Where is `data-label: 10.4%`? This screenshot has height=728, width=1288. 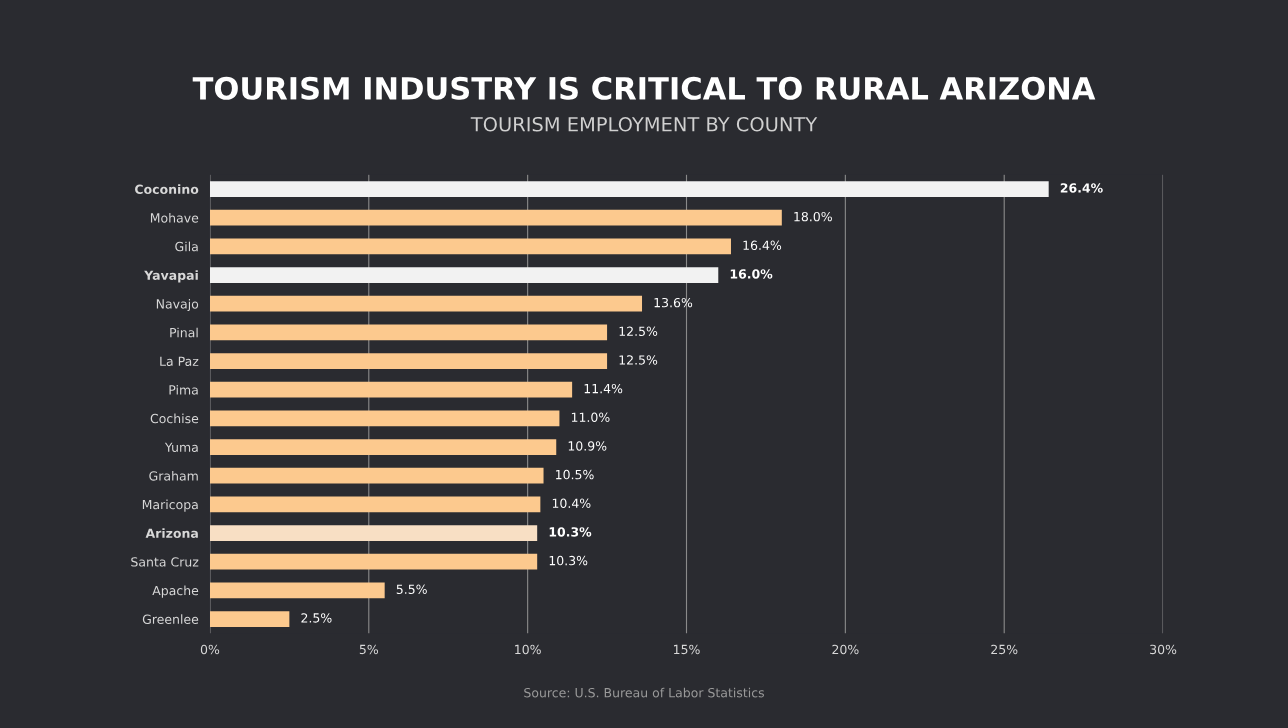 data-label: 10.4% is located at coordinates (571, 503).